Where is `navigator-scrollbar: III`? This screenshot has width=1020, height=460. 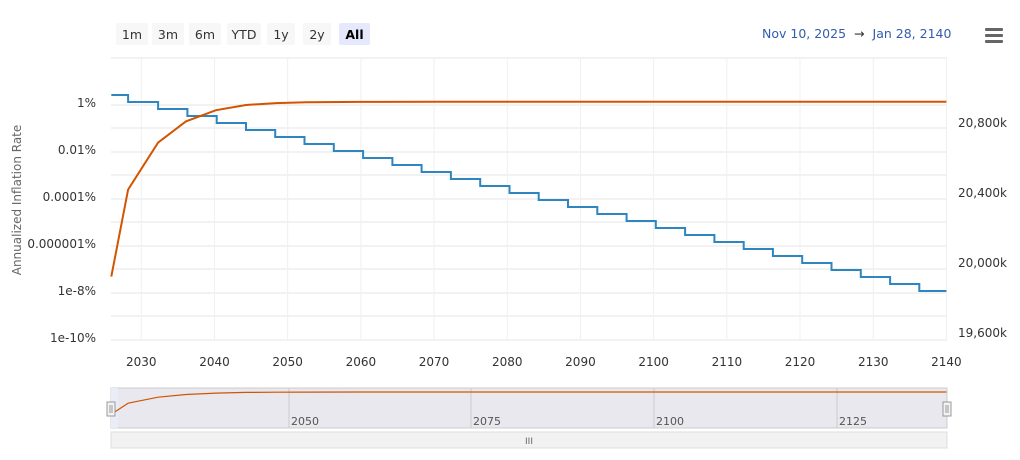
navigator-scrollbar: III is located at coordinates (529, 440).